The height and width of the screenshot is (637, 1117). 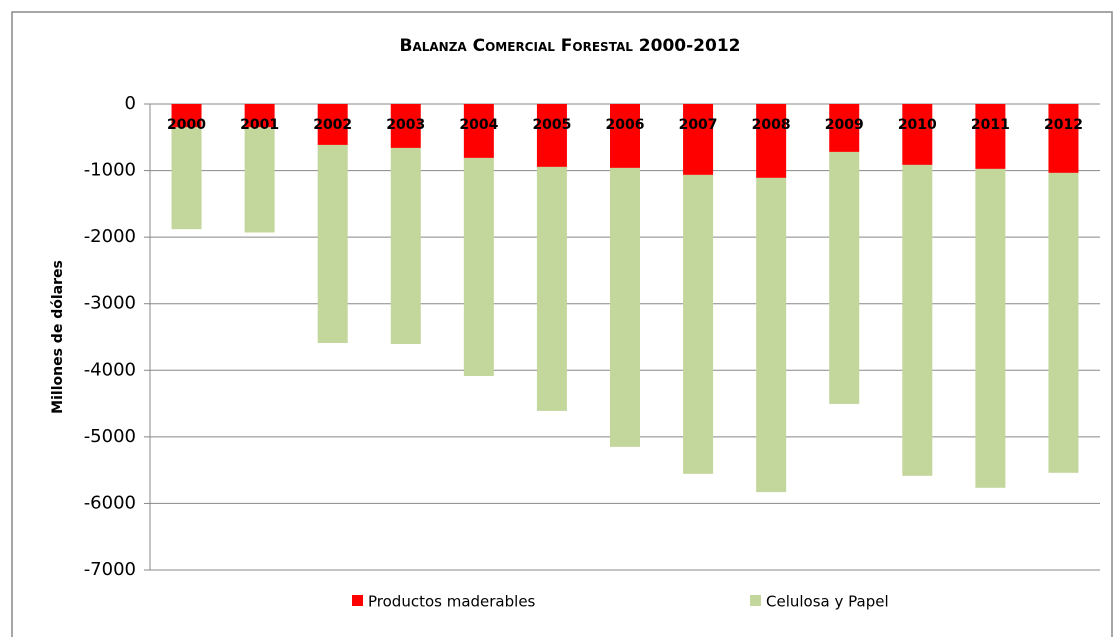 What do you see at coordinates (110, 369) in the screenshot?
I see `y-tick-label: -4000` at bounding box center [110, 369].